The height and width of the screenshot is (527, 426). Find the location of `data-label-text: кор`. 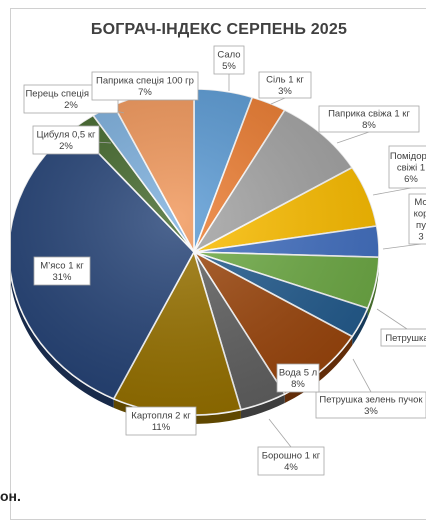

data-label-text: кор is located at coordinates (420, 214).